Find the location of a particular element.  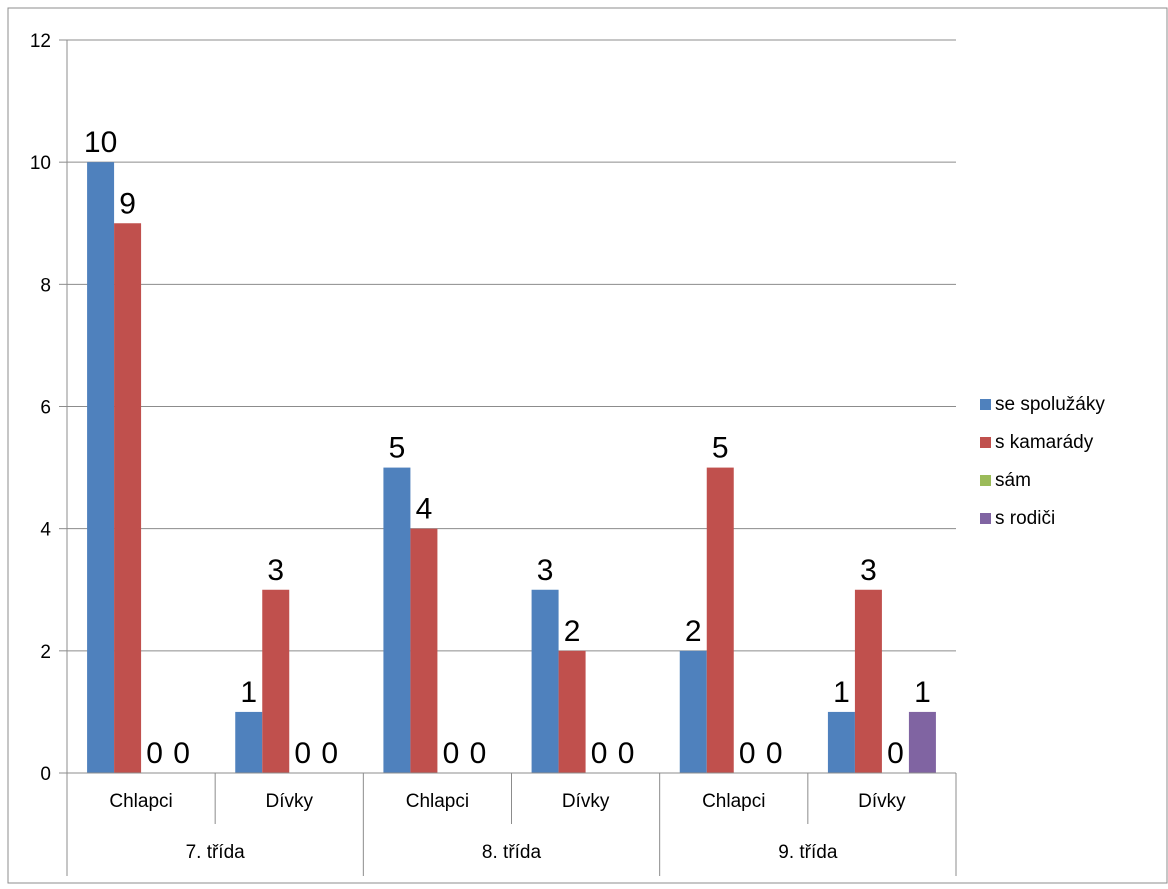

x-group-label: 8. třída is located at coordinates (512, 852).